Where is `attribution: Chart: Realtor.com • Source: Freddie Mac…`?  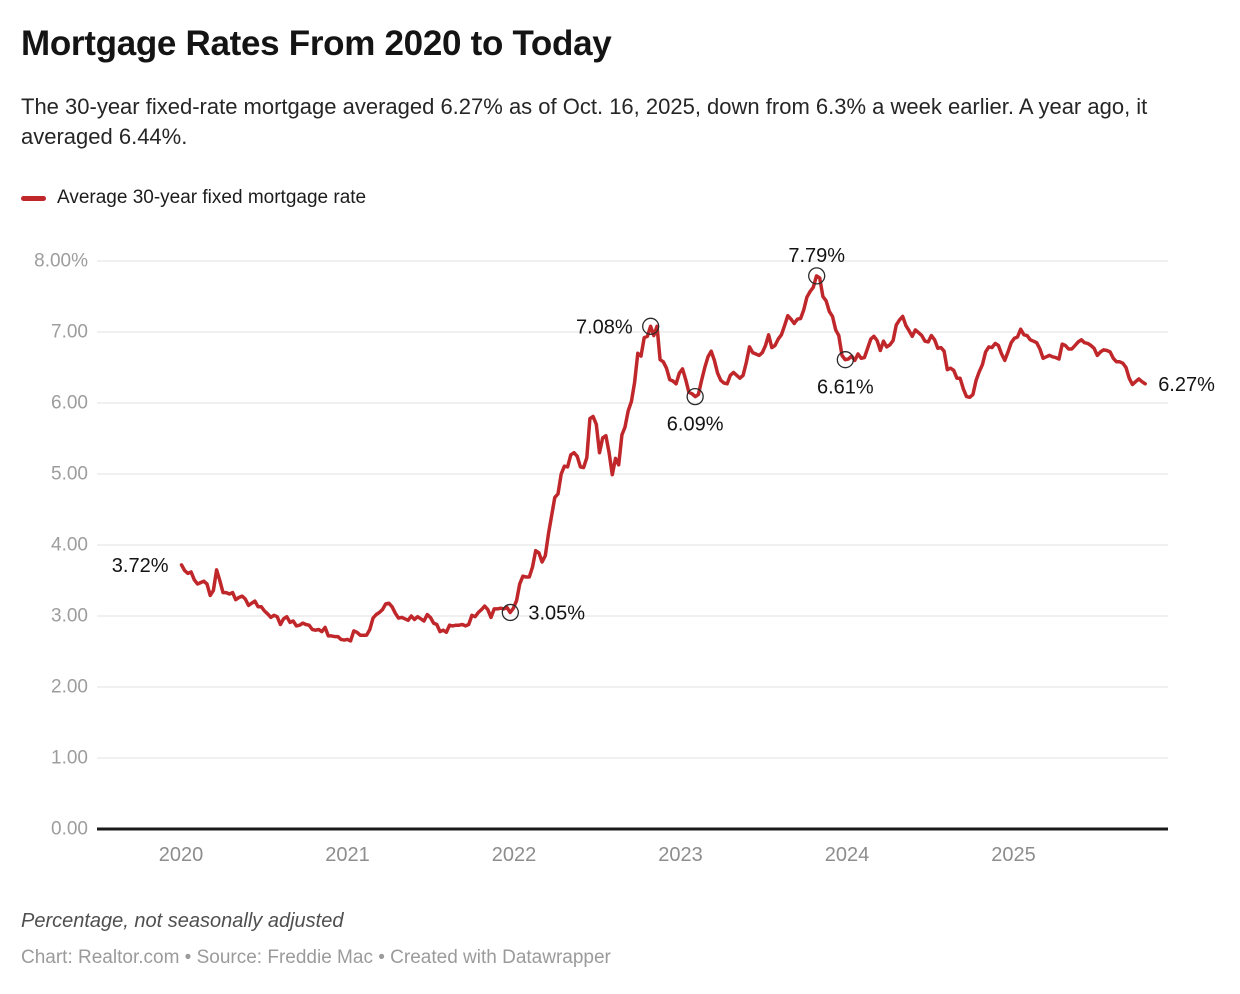
attribution: Chart: Realtor.com • Source: Freddie Mac… is located at coordinates (316, 957).